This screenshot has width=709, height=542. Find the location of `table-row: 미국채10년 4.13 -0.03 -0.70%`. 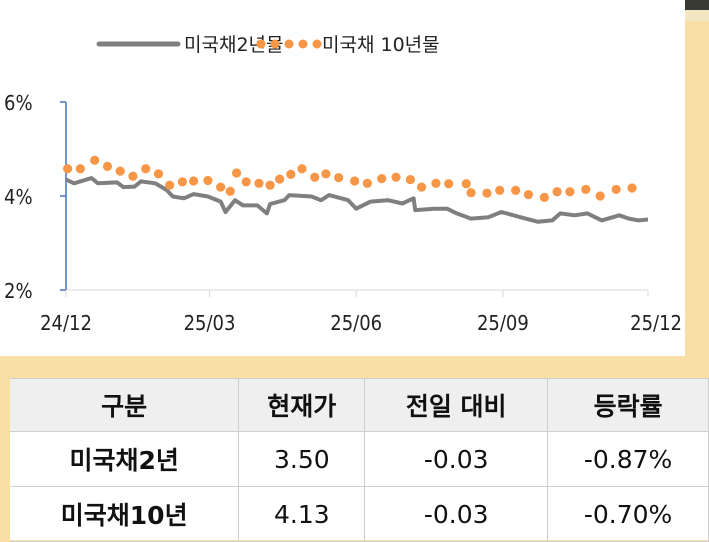

table-row: 미국채10년 4.13 -0.03 -0.70% is located at coordinates (359, 514).